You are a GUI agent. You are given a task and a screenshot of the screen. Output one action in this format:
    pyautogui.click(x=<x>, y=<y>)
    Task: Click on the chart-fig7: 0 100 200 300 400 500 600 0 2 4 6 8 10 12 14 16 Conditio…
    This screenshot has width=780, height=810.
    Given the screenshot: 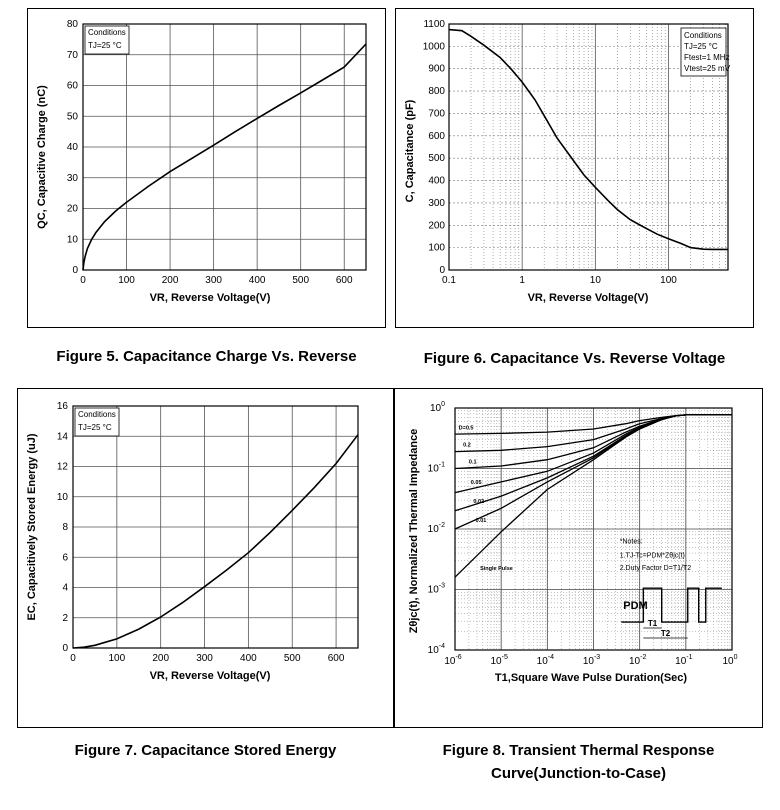 What is the action you would take?
    pyautogui.click(x=192, y=541)
    